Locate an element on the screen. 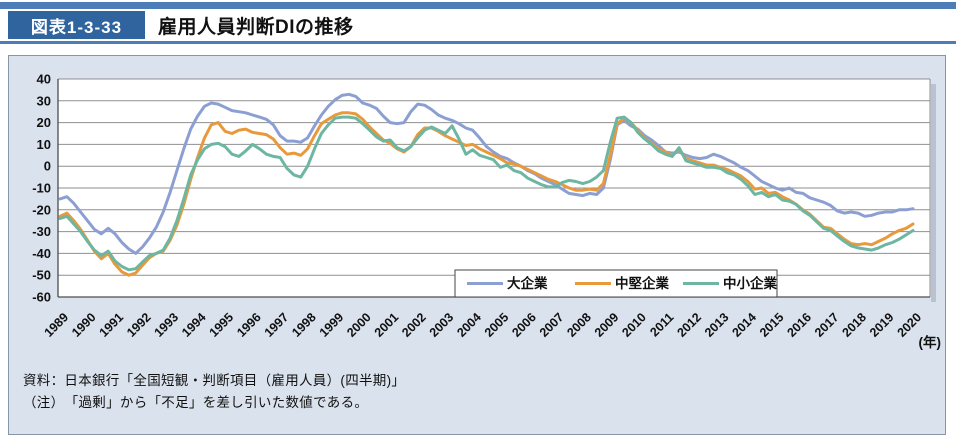 The width and height of the screenshot is (956, 441). figure-number-label: 図表1-3-33 is located at coordinates (76, 27).